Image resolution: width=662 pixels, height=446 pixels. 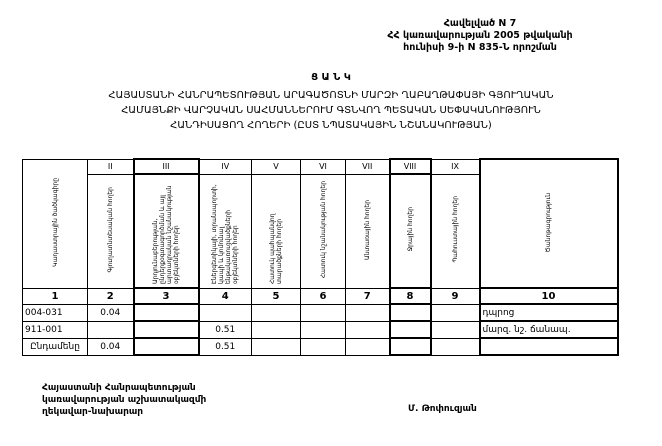 What do you see at coordinates (323, 166) in the screenshot?
I see `roman-cell: VI` at bounding box center [323, 166].